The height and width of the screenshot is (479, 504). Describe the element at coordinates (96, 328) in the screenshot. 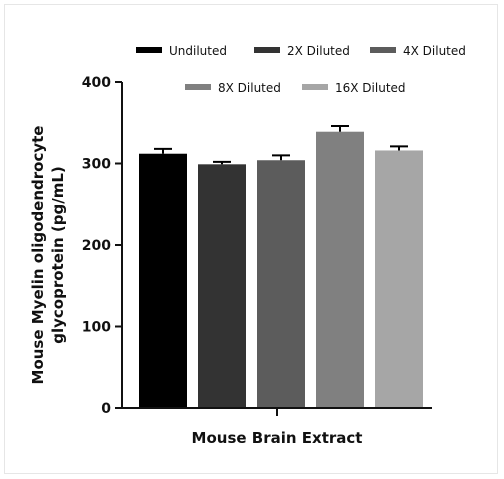

I see `y-tick-label: 100` at that location.